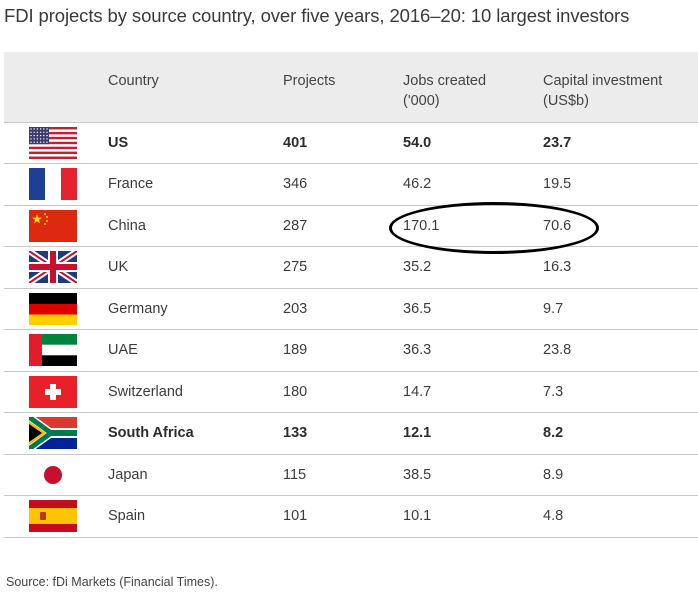 This screenshot has width=698, height=594. Describe the element at coordinates (566, 101) in the screenshot. I see `header-capital-line2: (US$b)` at that location.